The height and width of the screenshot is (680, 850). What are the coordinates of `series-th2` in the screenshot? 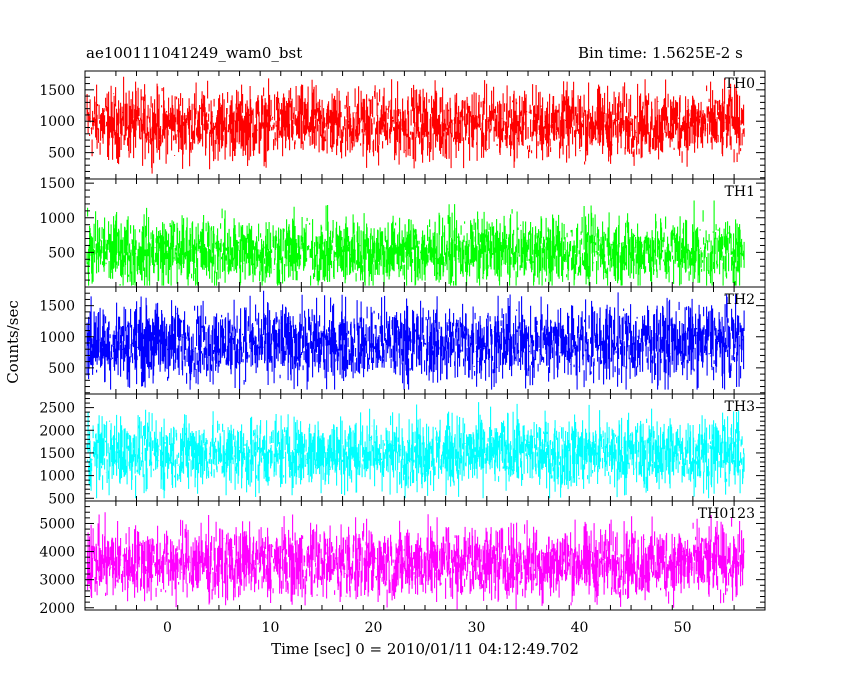 It's located at (415, 340).